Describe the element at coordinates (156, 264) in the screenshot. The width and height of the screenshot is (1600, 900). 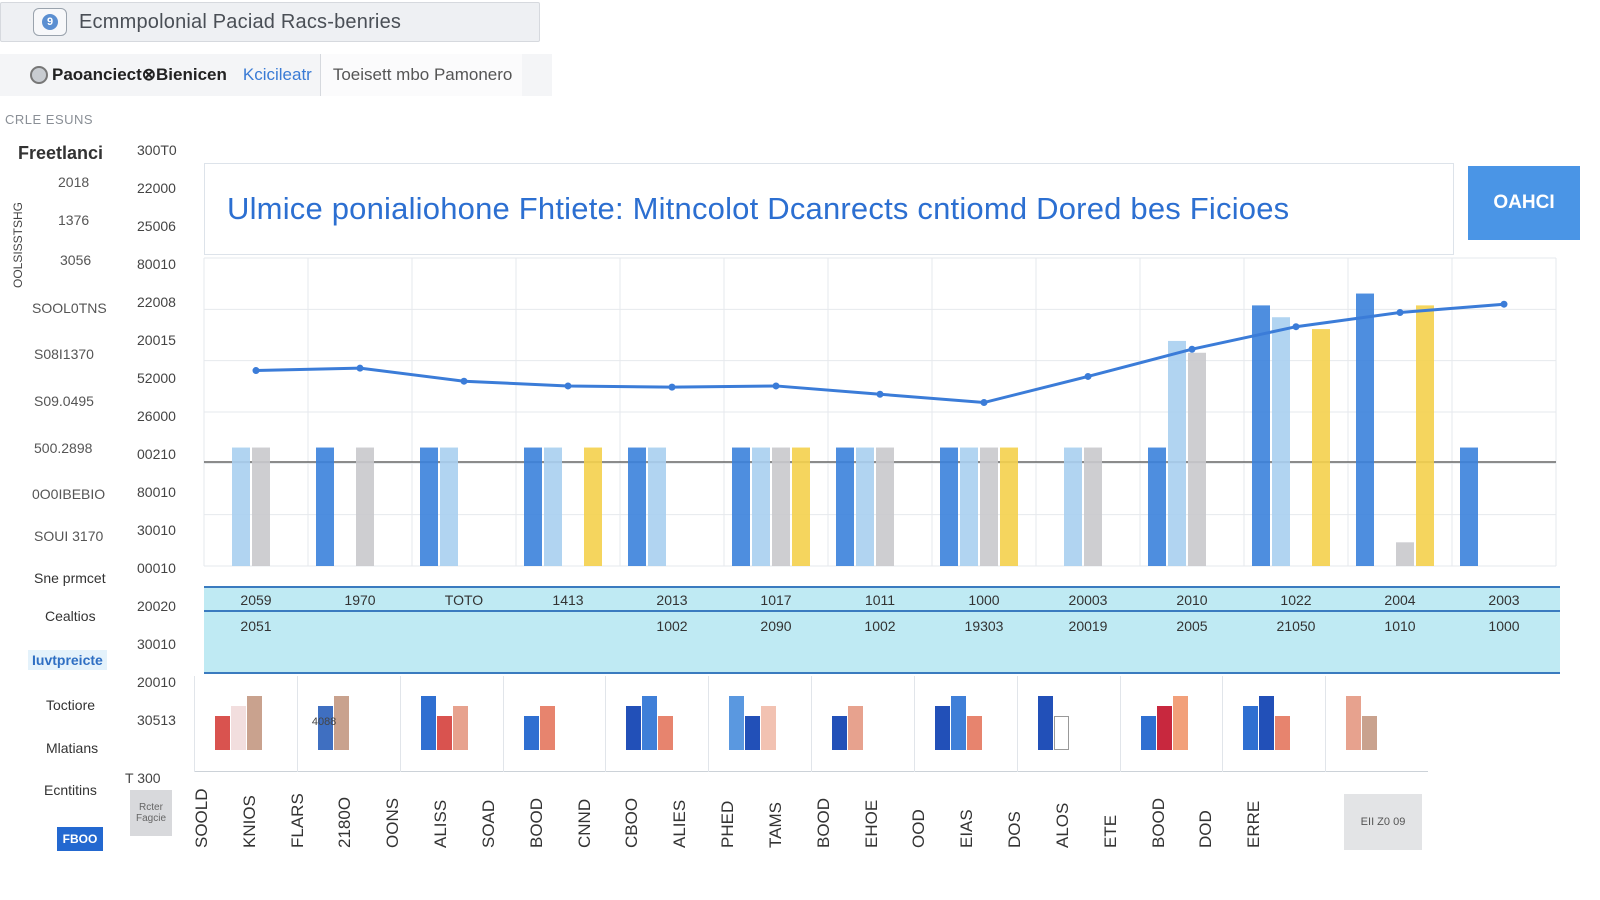
I see `y-tick-label: 80010` at that location.